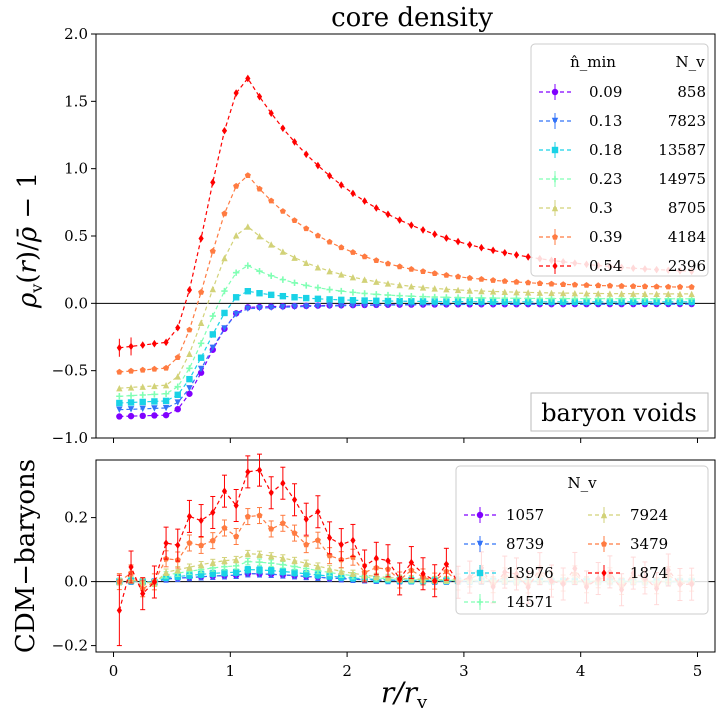 Image resolution: width=727 pixels, height=714 pixels. Describe the element at coordinates (601, 208) in the screenshot. I see `top-legend-nmin: 0.3` at that location.